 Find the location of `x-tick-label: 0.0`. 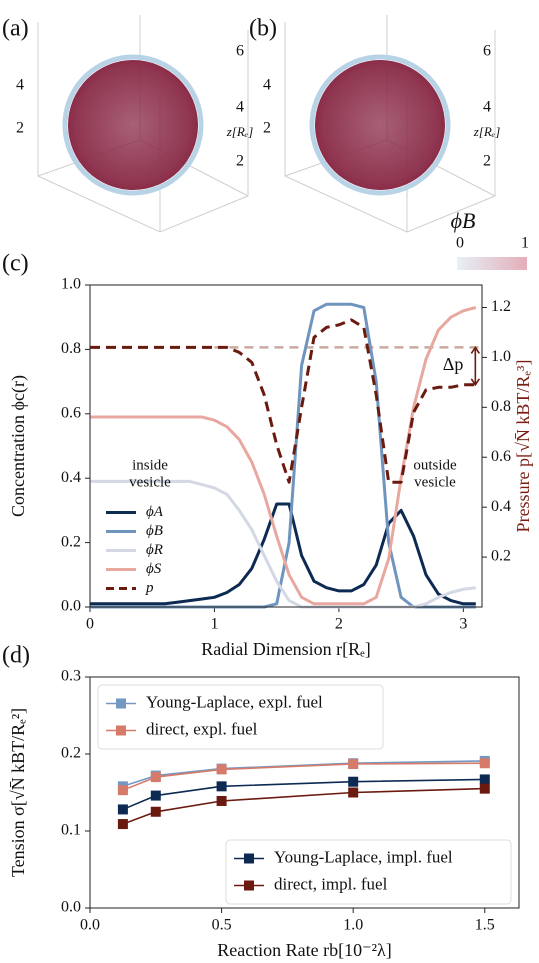

x-tick-label: 0.0 is located at coordinates (90, 925).